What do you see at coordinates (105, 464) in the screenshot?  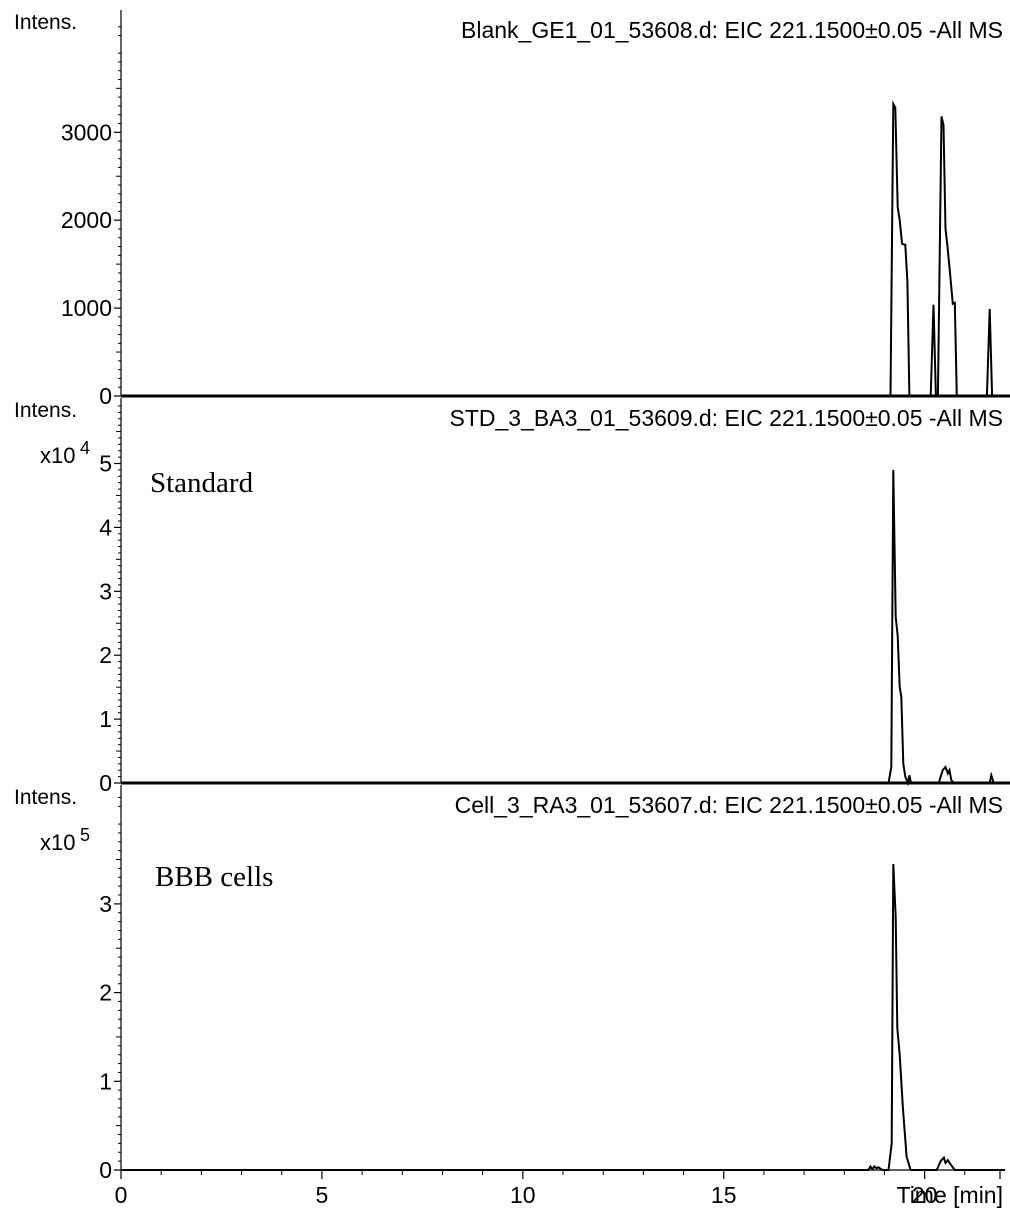 I see `y-tick-label: 5` at bounding box center [105, 464].